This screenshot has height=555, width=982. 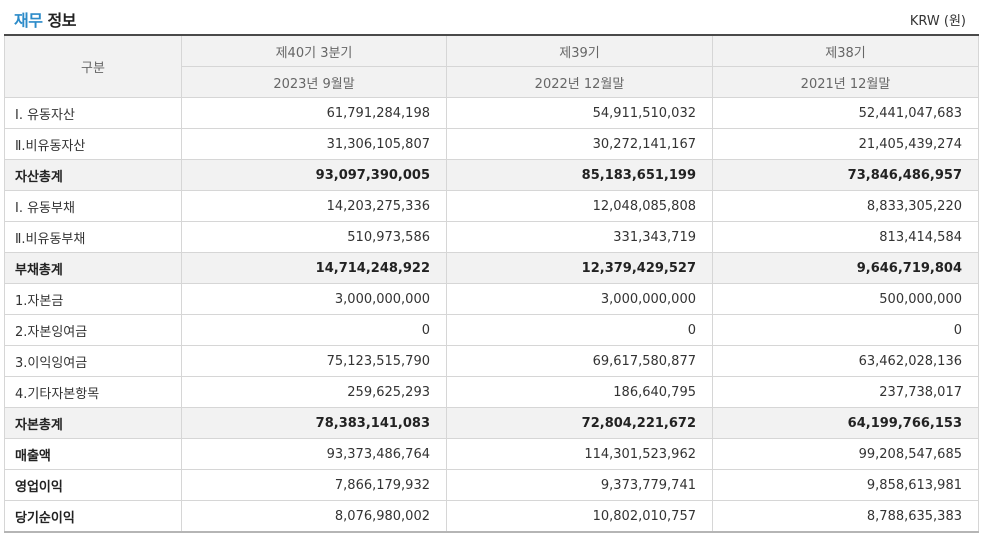 I want to click on section-title: 재무 정보, so click(x=45, y=19).